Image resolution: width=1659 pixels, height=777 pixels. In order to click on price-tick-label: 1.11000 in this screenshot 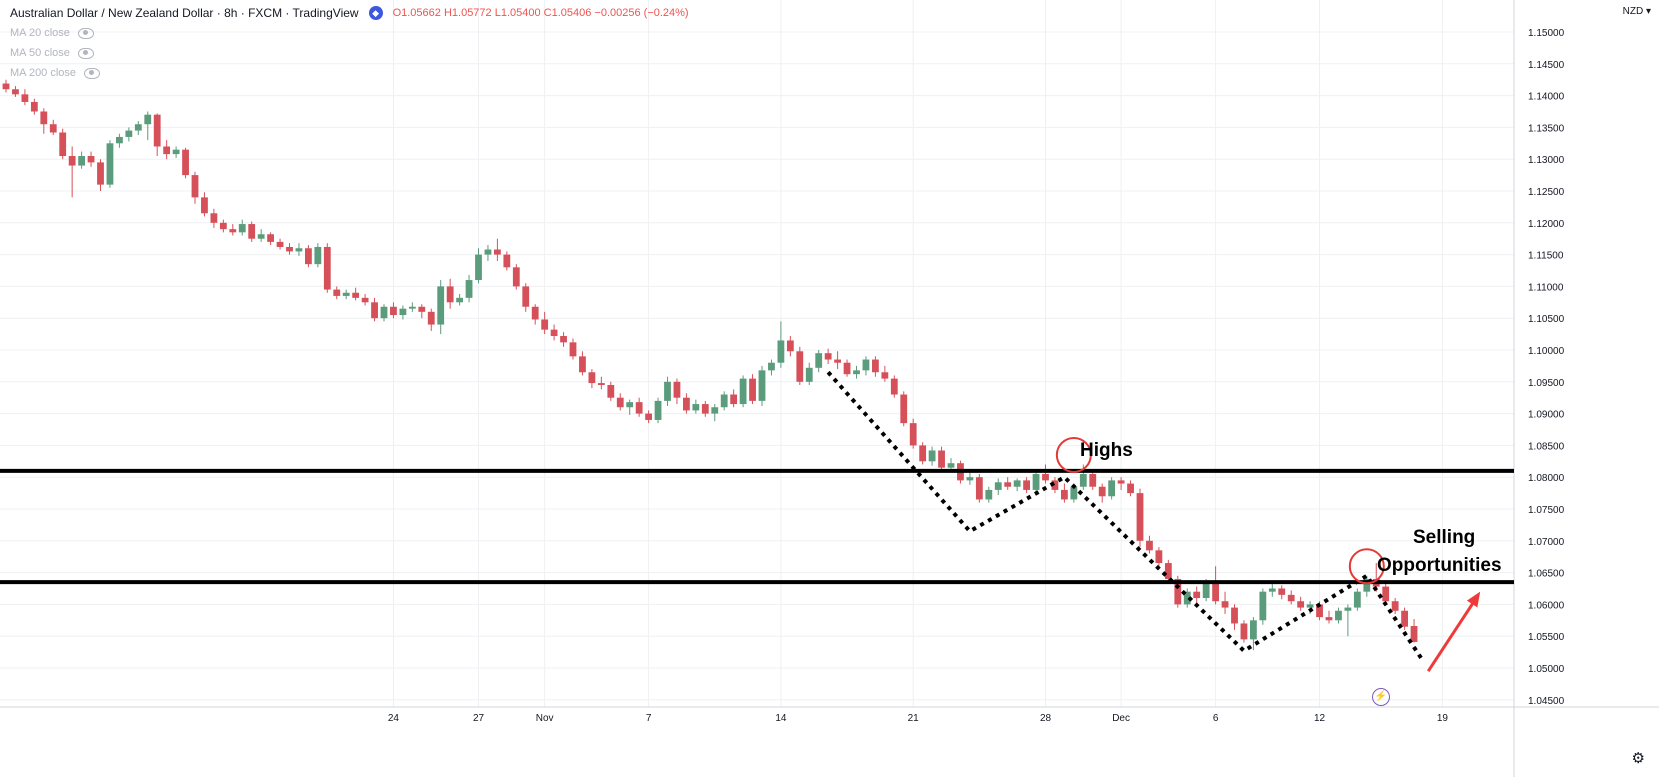, I will do `click(1546, 287)`.